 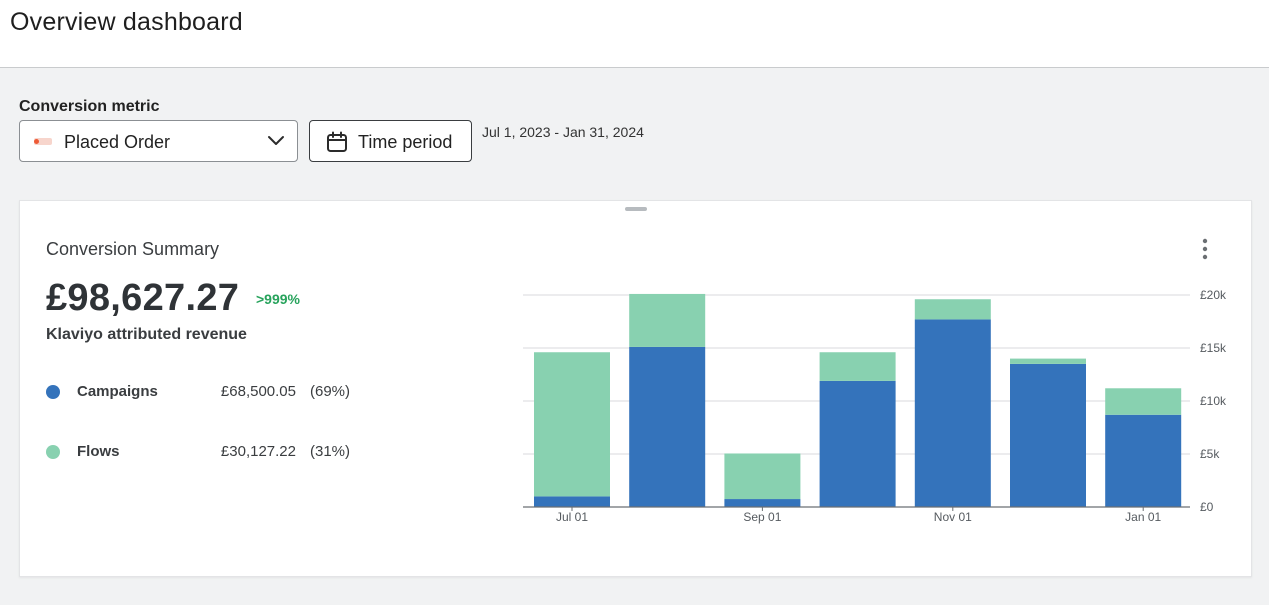 What do you see at coordinates (563, 132) in the screenshot?
I see `date-range-text: Jul 1, 2023 - Jan 31, 2024` at bounding box center [563, 132].